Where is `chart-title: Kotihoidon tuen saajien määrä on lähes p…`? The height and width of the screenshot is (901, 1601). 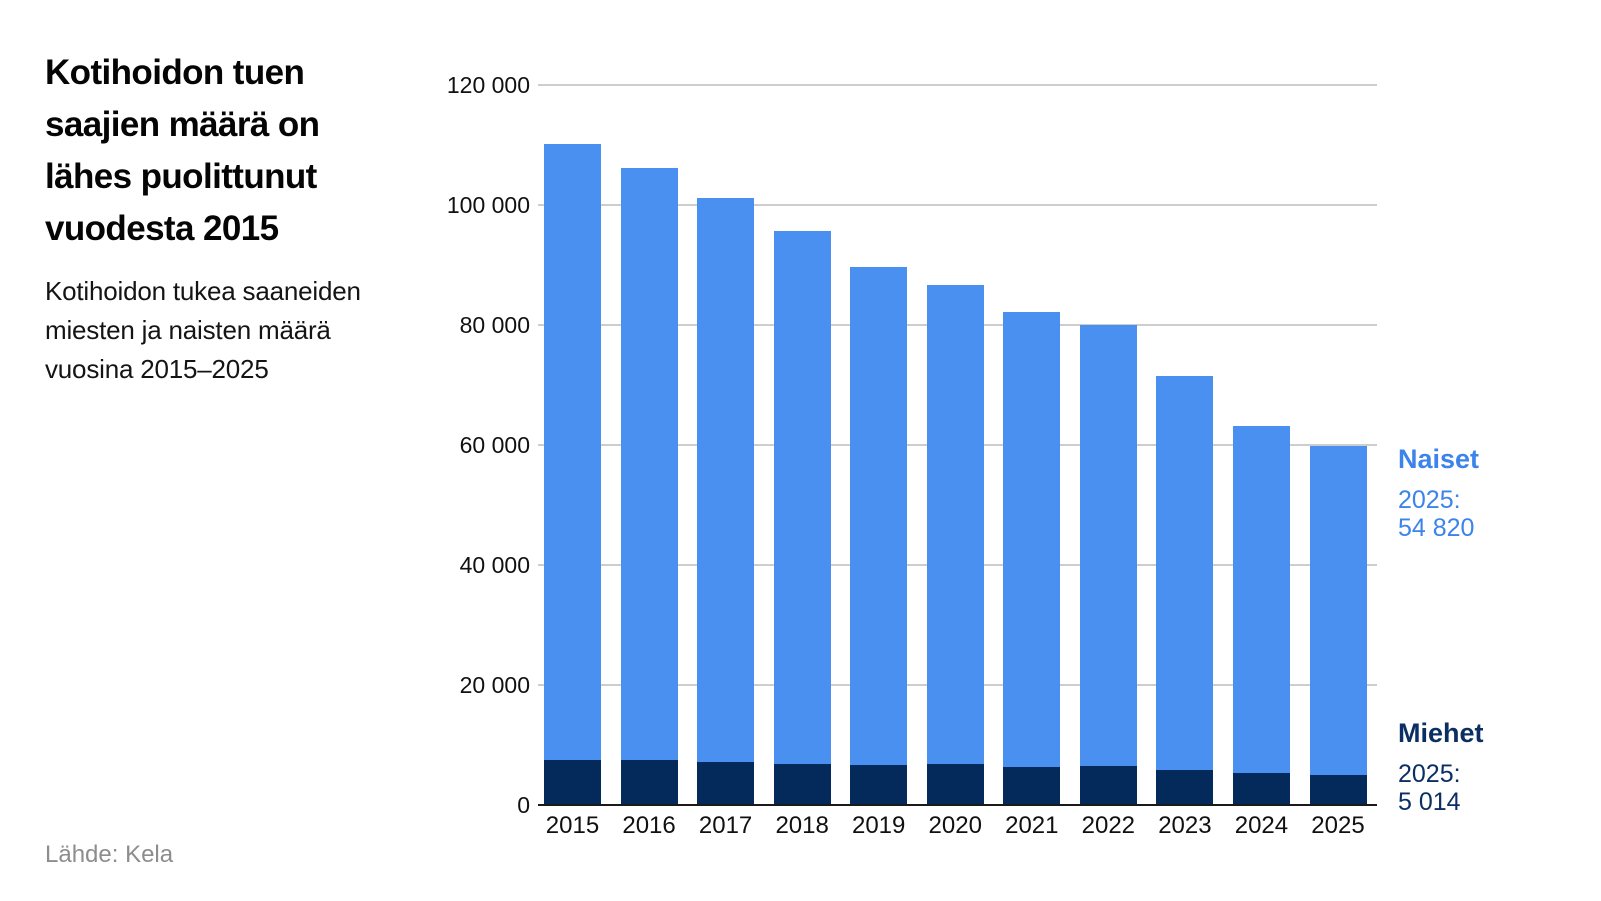
chart-title: Kotihoidon tuen saajien määrä on lähes p… is located at coordinates (182, 150).